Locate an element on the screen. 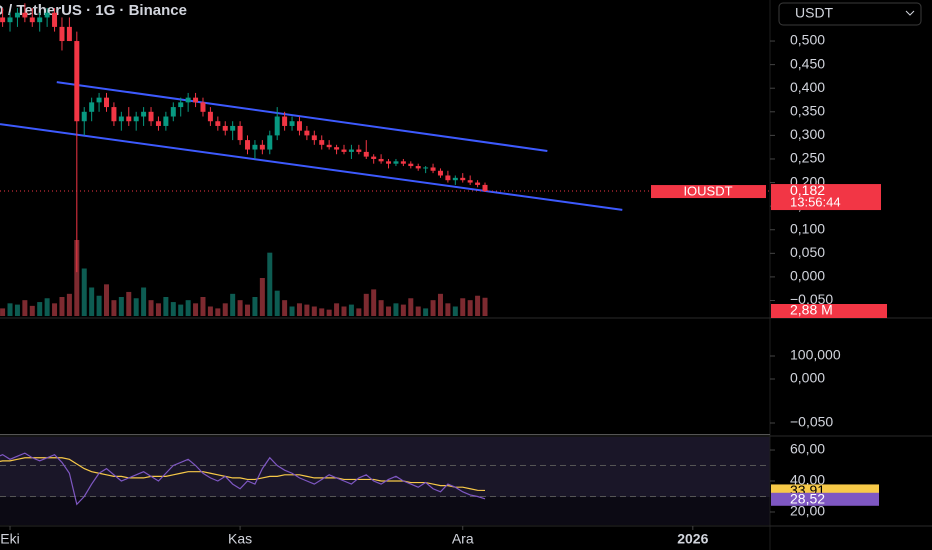 The image size is (932, 550). y-tick-label: 40,00 is located at coordinates (807, 480).